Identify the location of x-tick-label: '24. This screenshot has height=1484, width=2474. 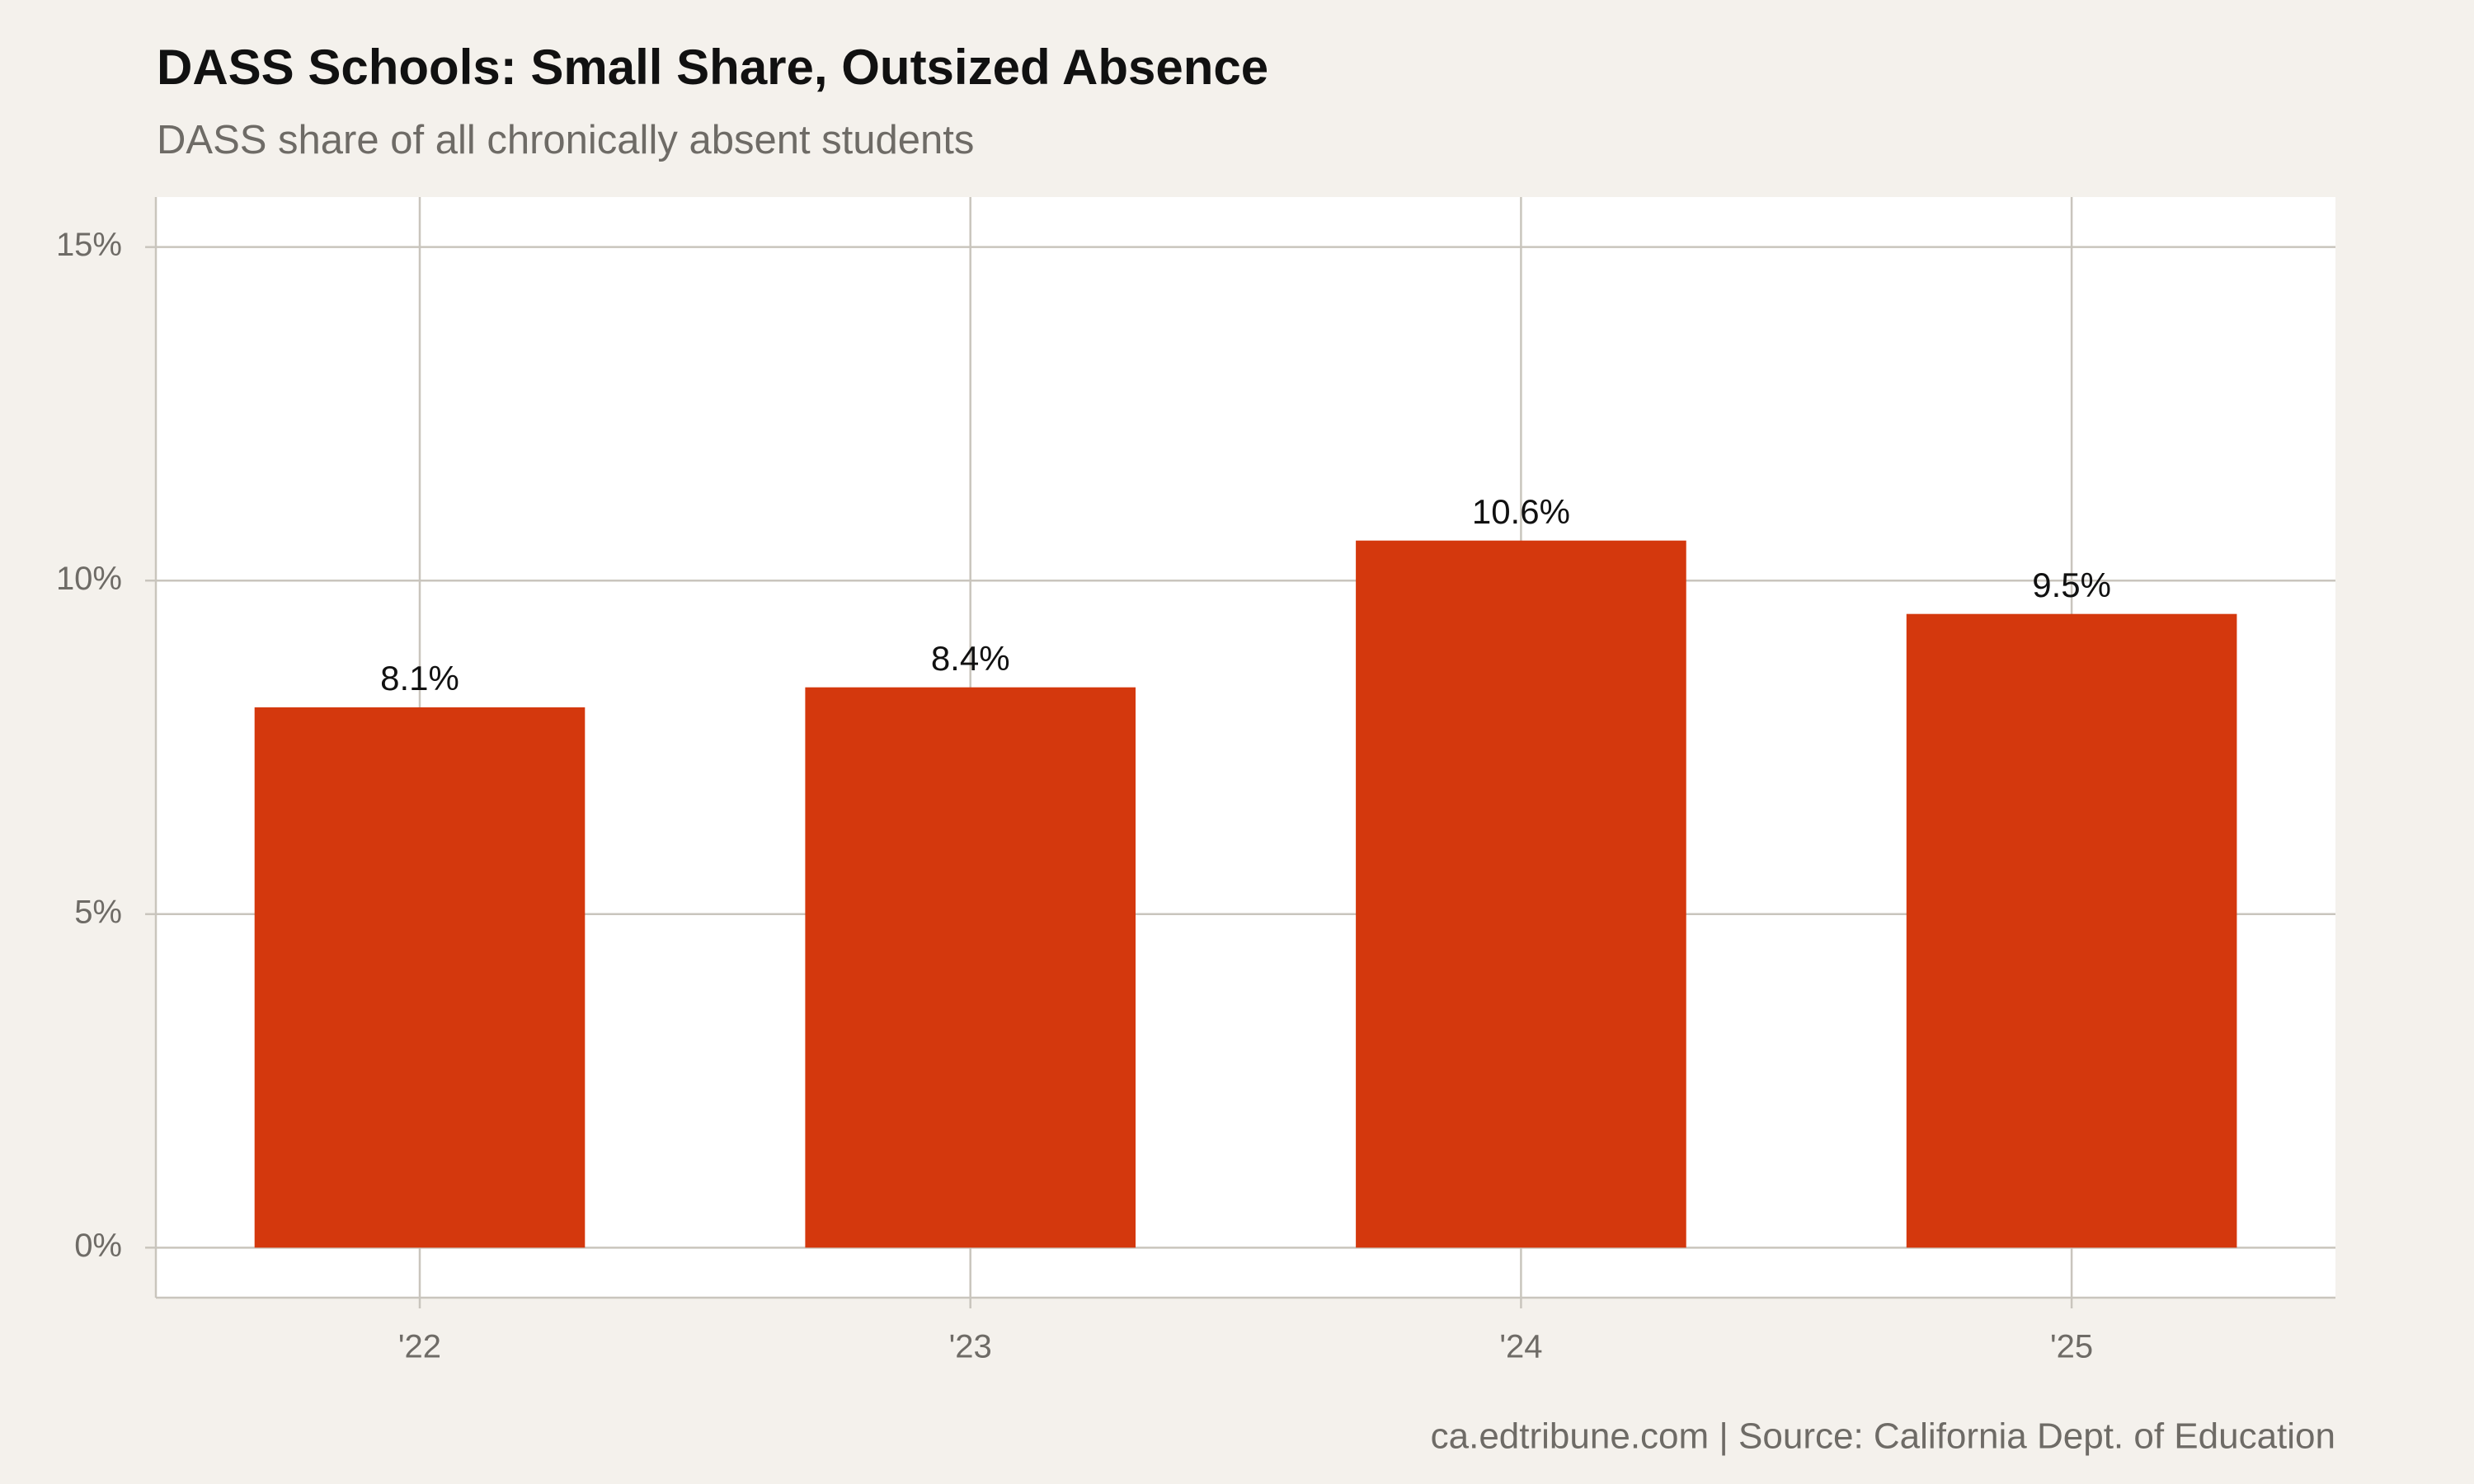
(1520, 1347).